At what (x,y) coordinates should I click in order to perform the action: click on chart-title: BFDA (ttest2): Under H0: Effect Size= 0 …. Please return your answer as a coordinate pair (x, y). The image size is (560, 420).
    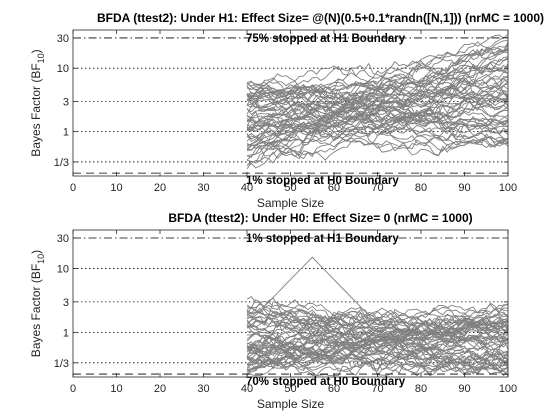
    Looking at the image, I should click on (320, 218).